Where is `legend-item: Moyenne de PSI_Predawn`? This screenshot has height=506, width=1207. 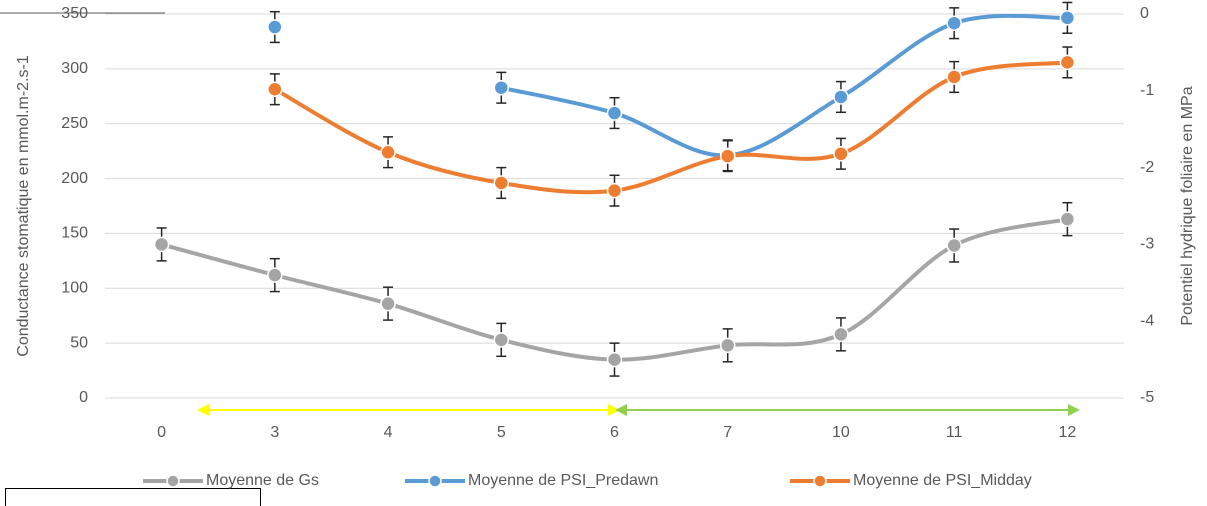 legend-item: Moyenne de PSI_Predawn is located at coordinates (531, 480).